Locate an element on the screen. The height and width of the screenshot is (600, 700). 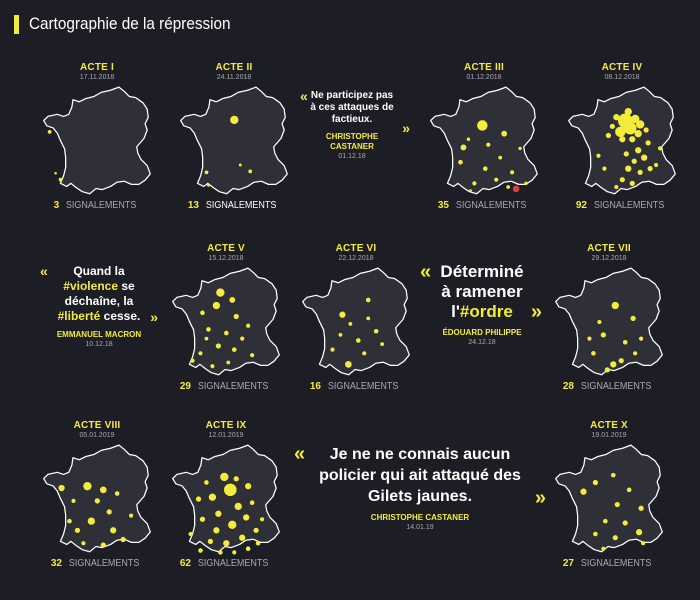
acte-date: 22.12.2018 is located at coordinates (356, 258).